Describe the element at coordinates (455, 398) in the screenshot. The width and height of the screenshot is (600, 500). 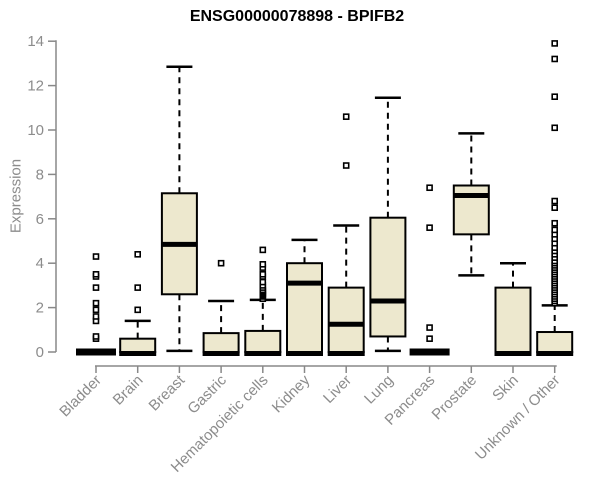
I see `x-tick-label: Prostate` at that location.